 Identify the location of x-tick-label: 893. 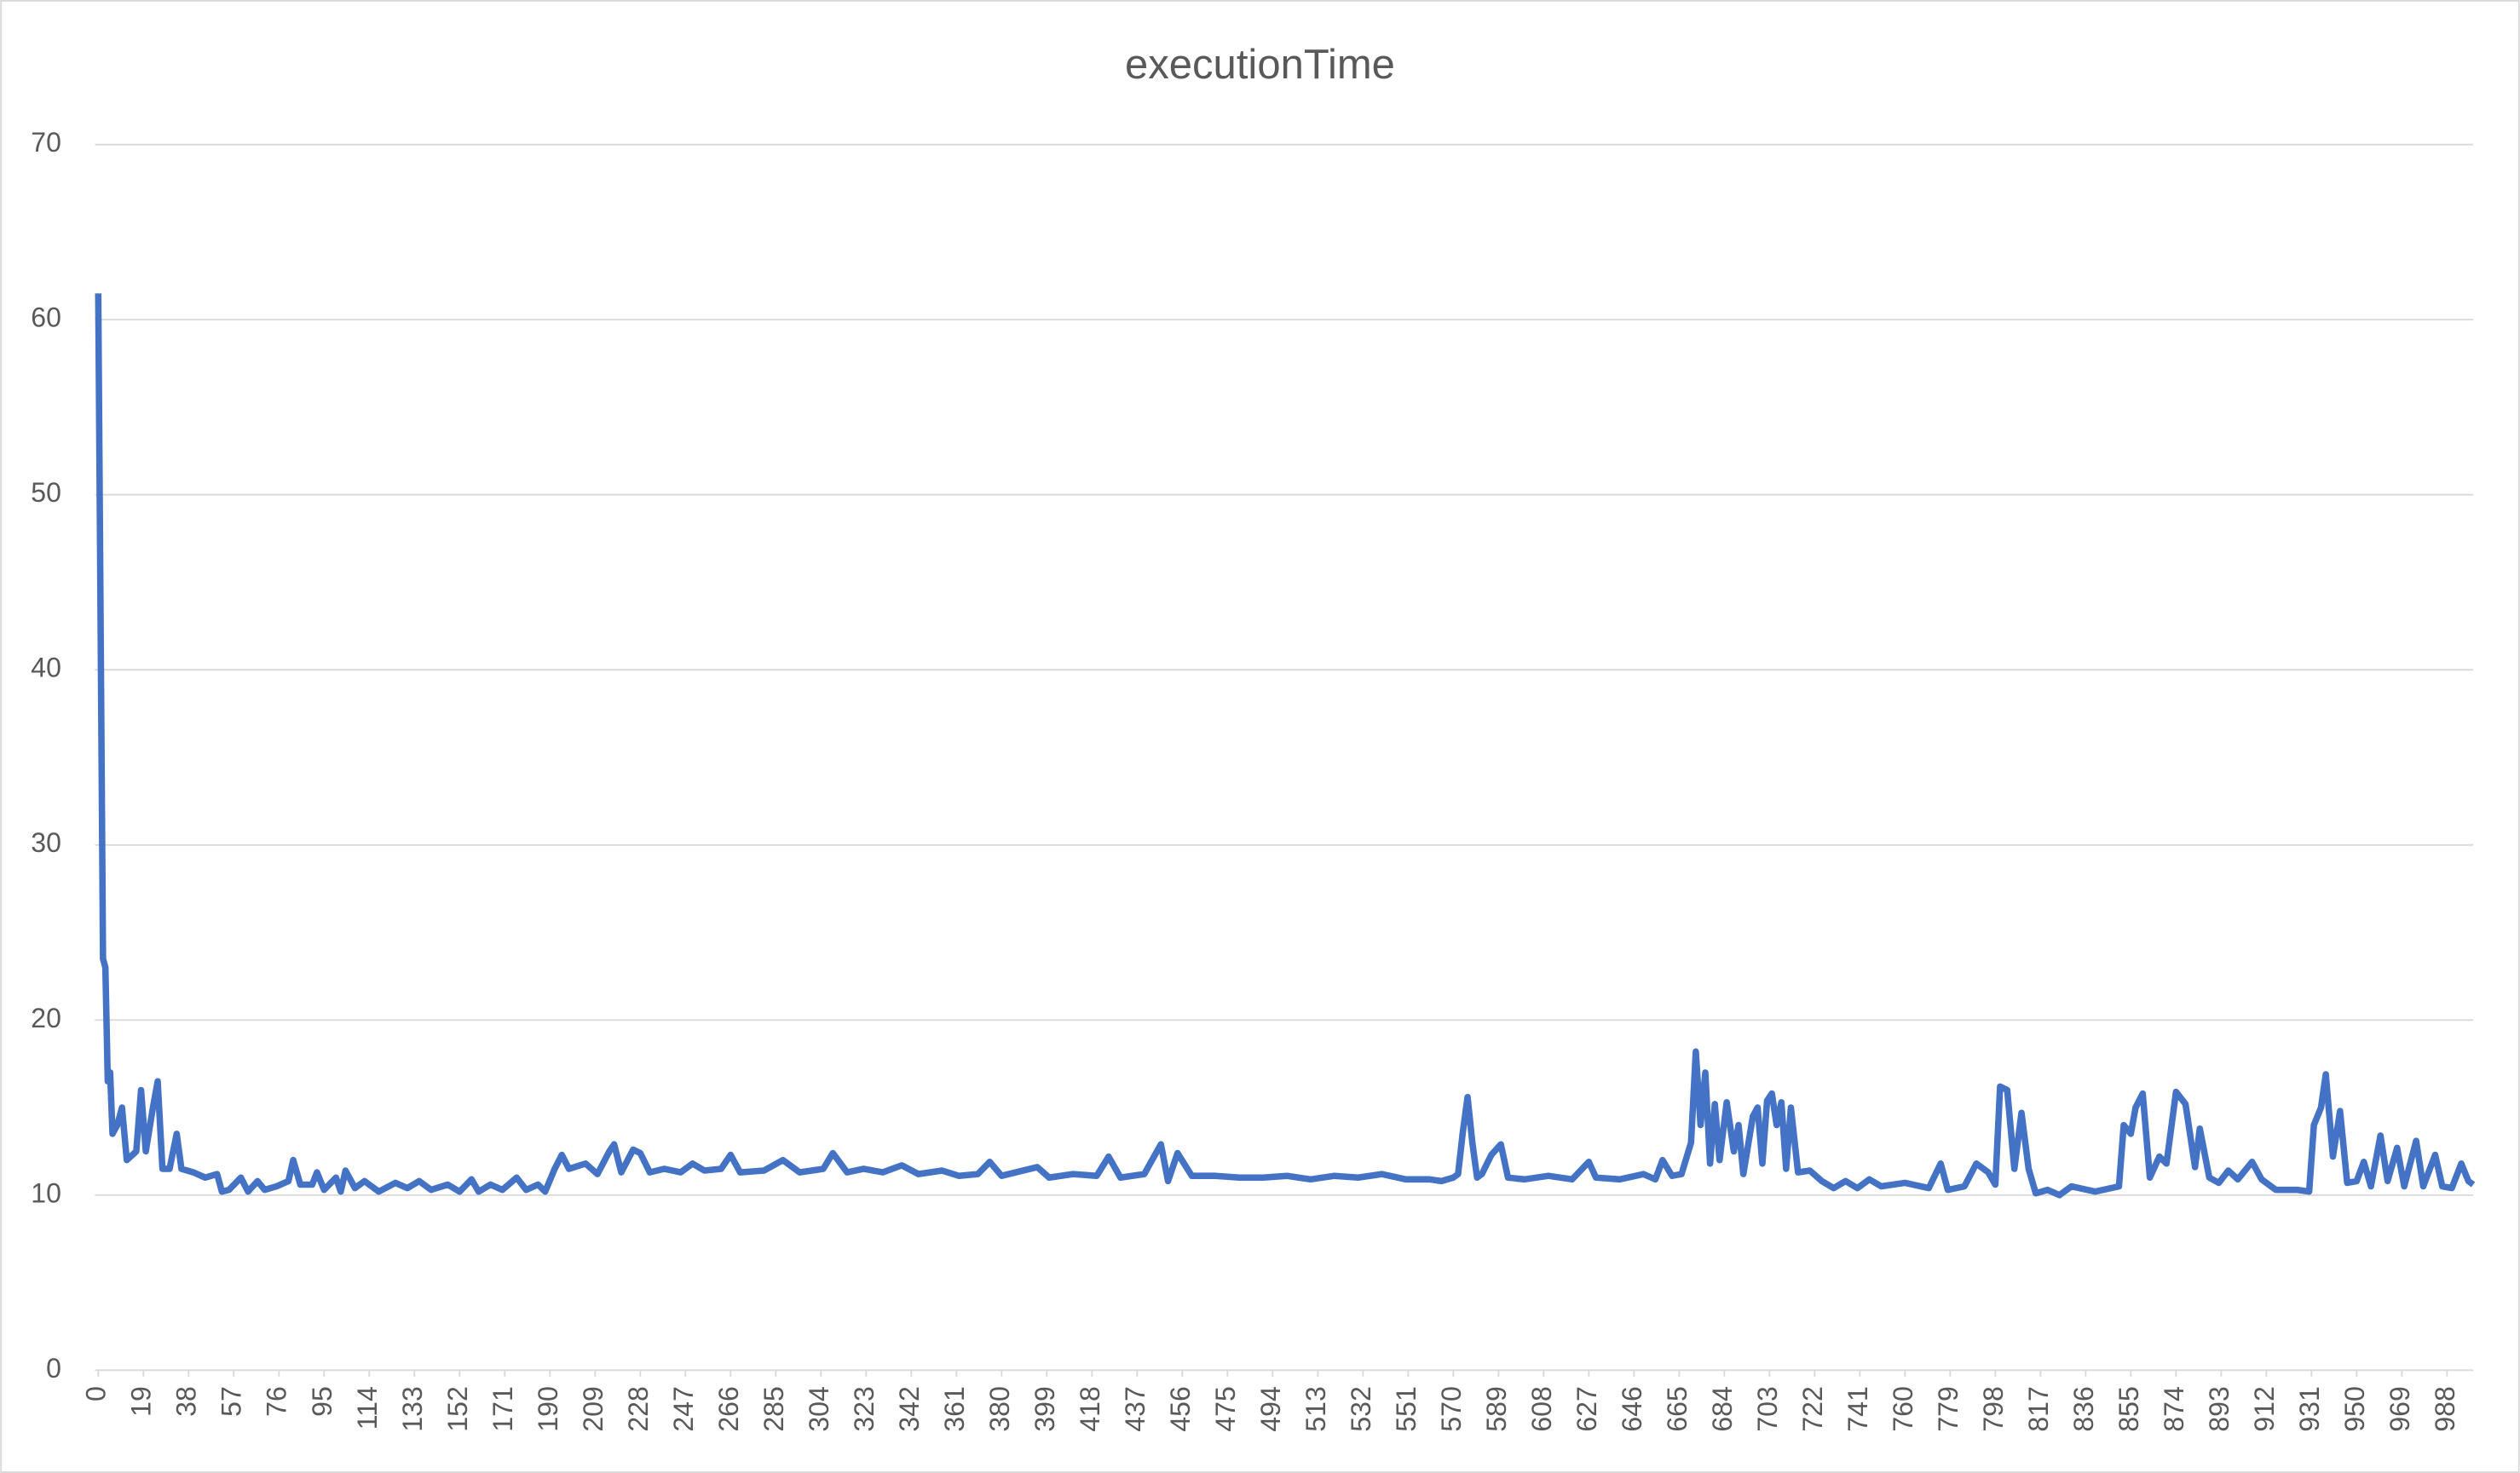
(2220, 1408).